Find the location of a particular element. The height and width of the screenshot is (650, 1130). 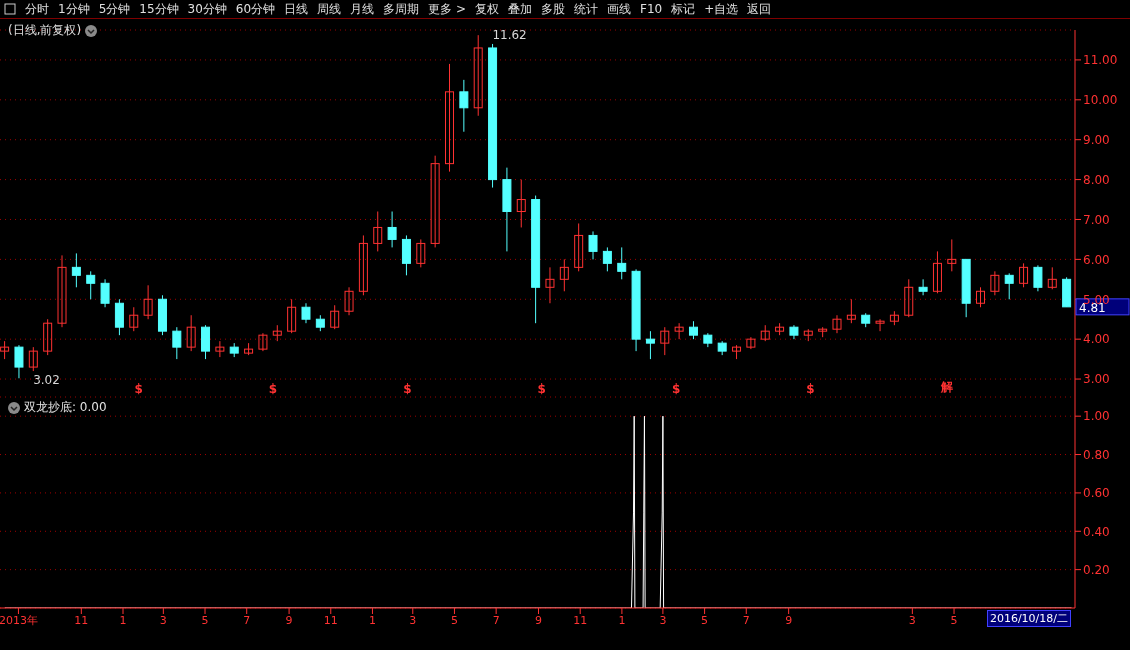

text: 多周期 is located at coordinates (401, 9).